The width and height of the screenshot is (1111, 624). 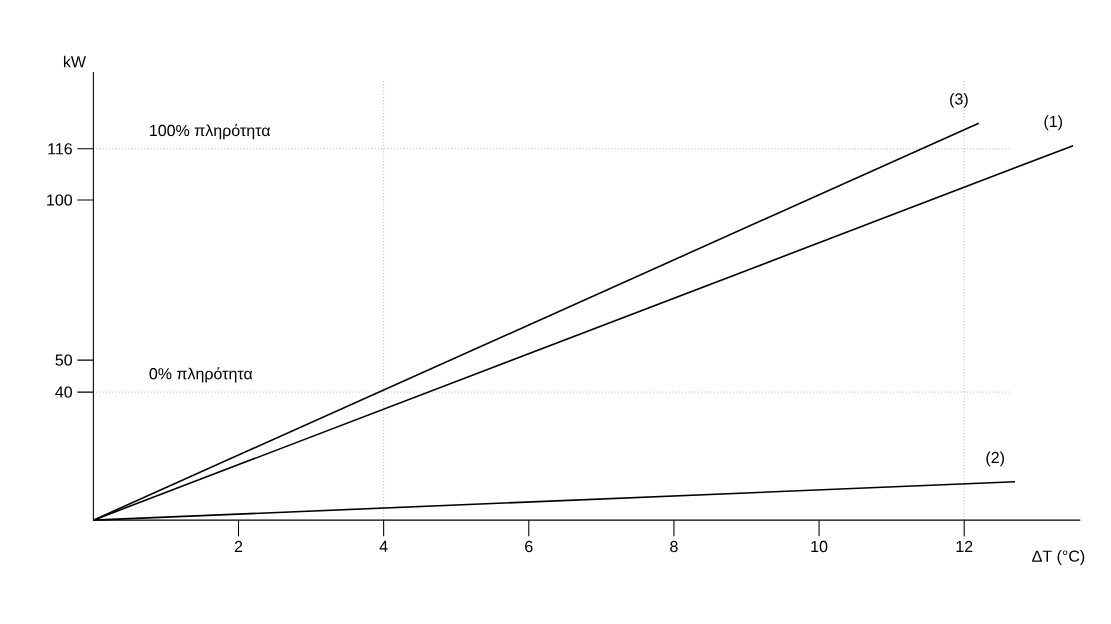 What do you see at coordinates (60, 200) in the screenshot?
I see `y-tick-label: 100` at bounding box center [60, 200].